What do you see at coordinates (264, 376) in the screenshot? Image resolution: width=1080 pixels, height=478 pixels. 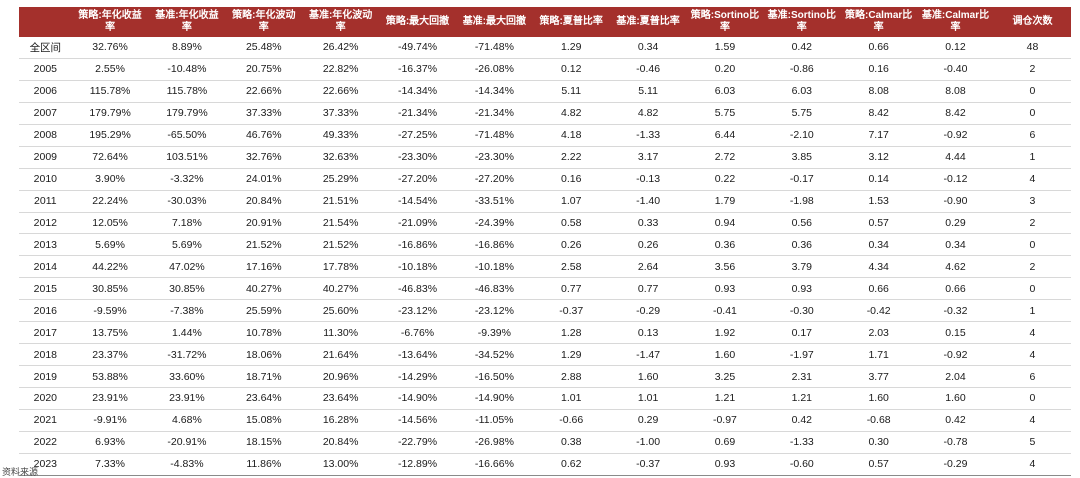 I see `table-cell: 18.71%` at bounding box center [264, 376].